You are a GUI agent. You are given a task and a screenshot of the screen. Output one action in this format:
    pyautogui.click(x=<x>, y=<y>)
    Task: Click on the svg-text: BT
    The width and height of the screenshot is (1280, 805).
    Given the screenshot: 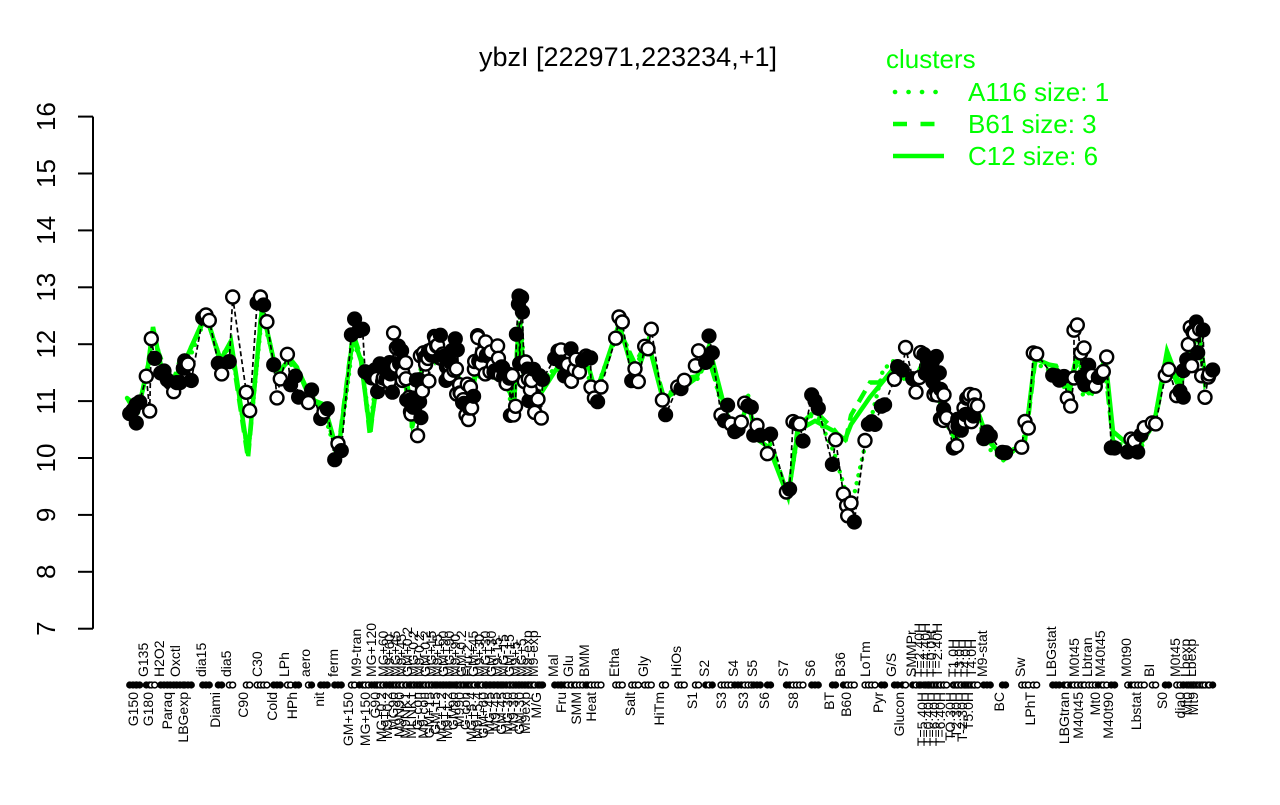 What is the action you would take?
    pyautogui.click(x=829, y=701)
    